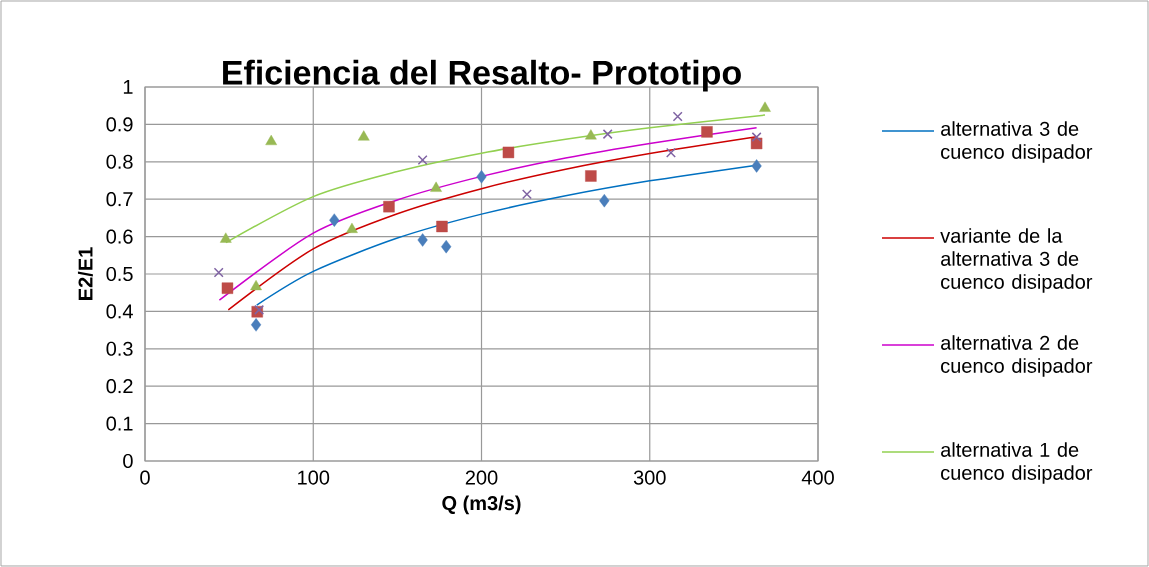  What do you see at coordinates (119, 199) in the screenshot?
I see `y-tick-label: 0.7` at bounding box center [119, 199].